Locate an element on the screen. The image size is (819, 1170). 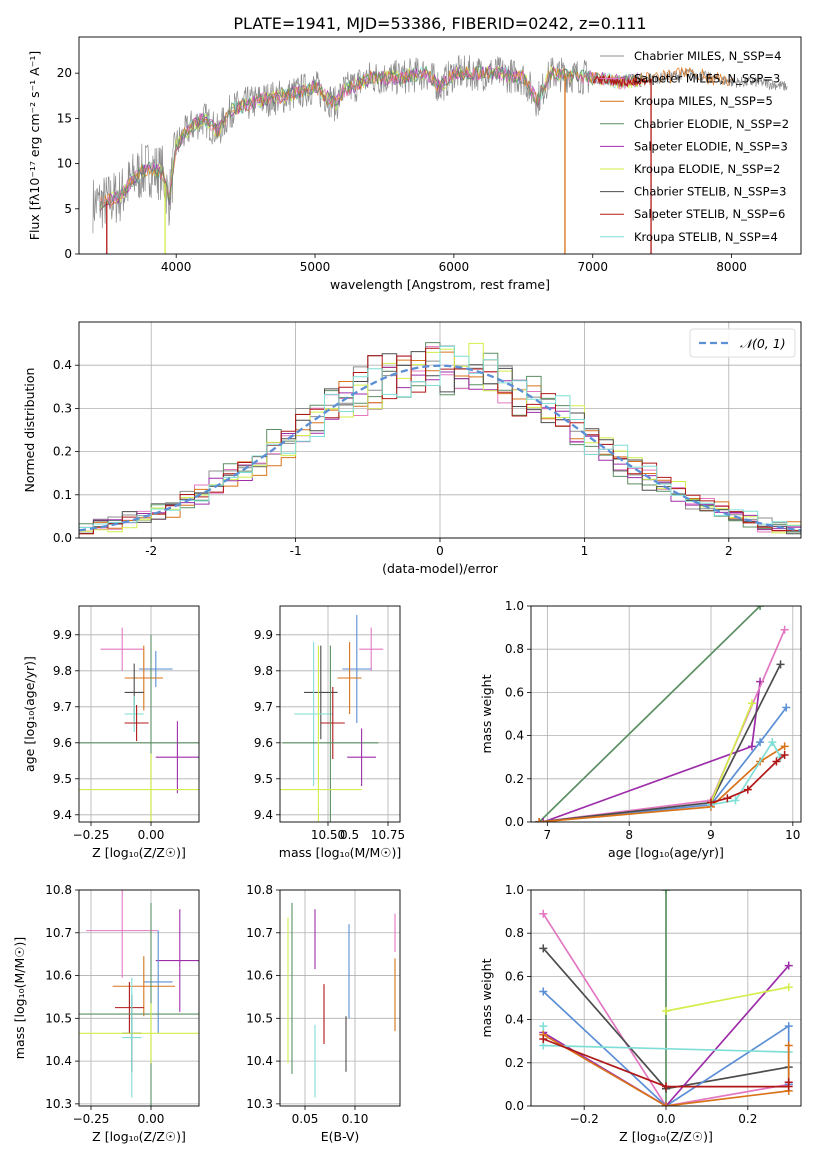
x-tick-label: -1 is located at coordinates (296, 551).